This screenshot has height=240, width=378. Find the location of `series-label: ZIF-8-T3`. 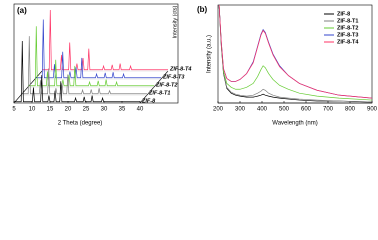

series-label: ZIF-8-T3 is located at coordinates (173, 77).